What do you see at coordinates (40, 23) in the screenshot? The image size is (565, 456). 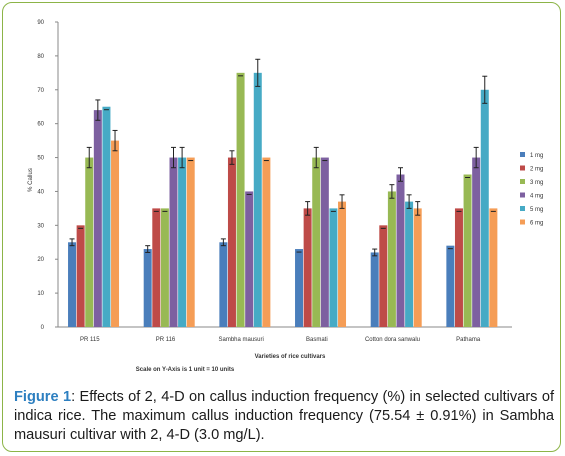 I see `y-tick-label: 90` at bounding box center [40, 23].